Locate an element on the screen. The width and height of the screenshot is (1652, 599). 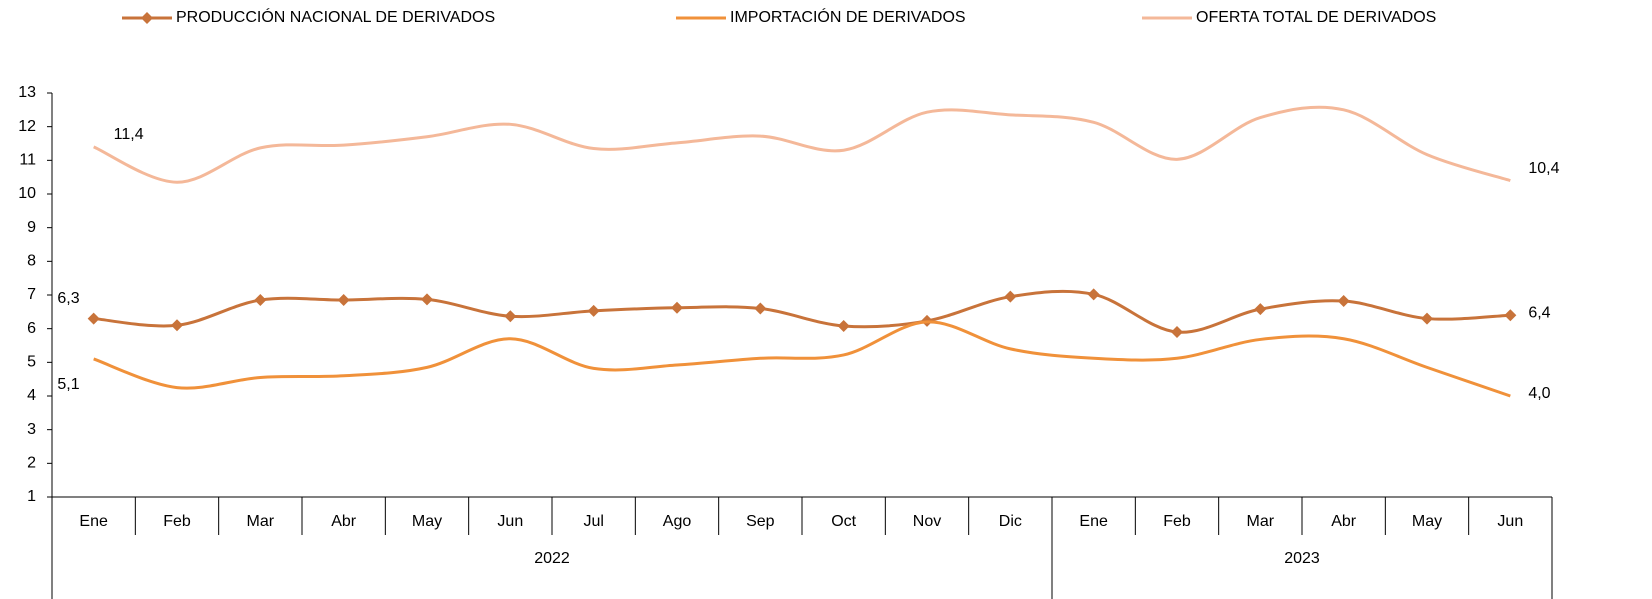
data-label: 10,4 is located at coordinates (1543, 168).